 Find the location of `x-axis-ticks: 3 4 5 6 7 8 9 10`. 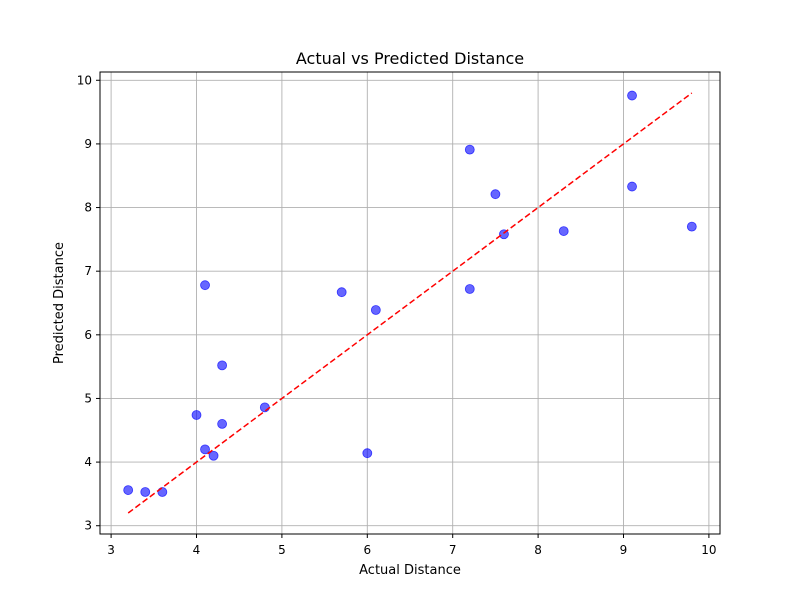

x-axis-ticks: 3 4 5 6 7 8 9 10 is located at coordinates (412, 545).